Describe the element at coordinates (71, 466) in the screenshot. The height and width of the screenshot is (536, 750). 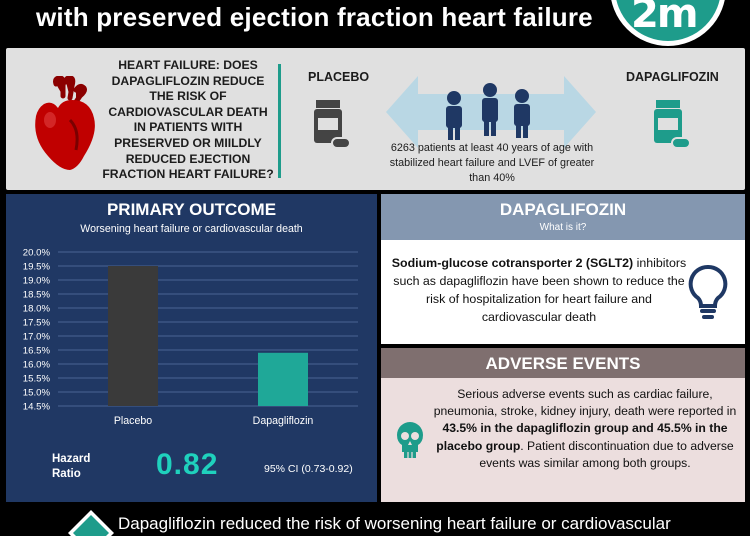
I see `hazard-ratio-label: Hazard Ratio` at that location.